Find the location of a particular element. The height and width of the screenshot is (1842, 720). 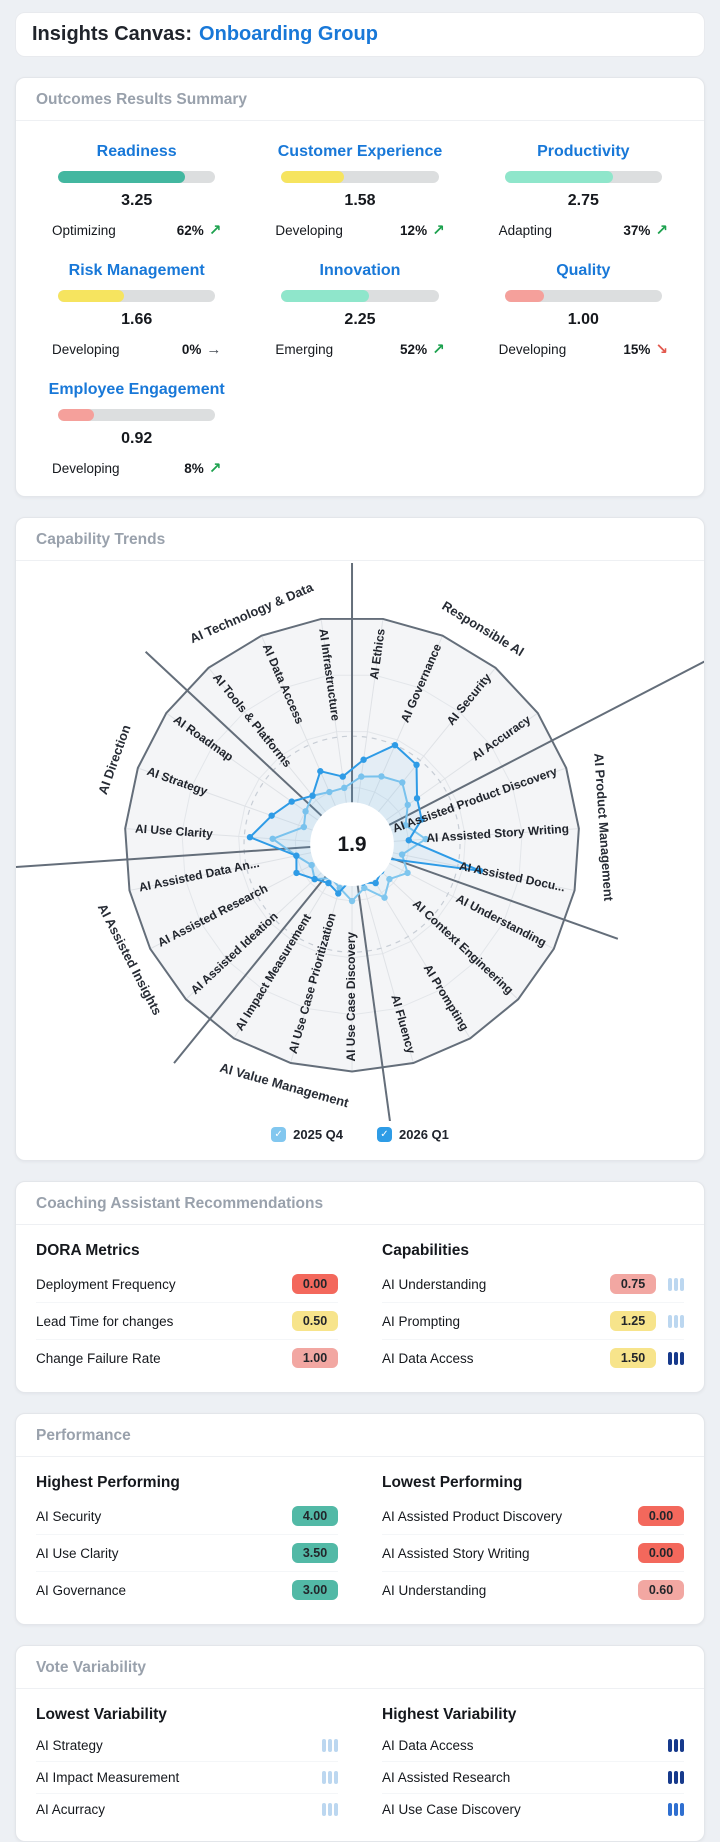

check-icon: ✓ is located at coordinates (278, 1134).